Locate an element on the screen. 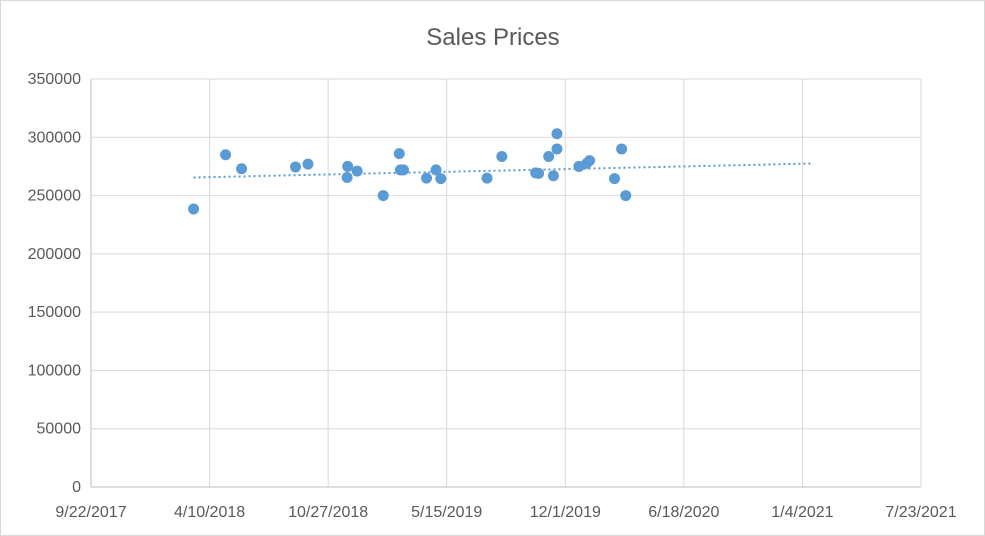 The height and width of the screenshot is (536, 985). x-tick-label: 12/1/2019 is located at coordinates (565, 512).